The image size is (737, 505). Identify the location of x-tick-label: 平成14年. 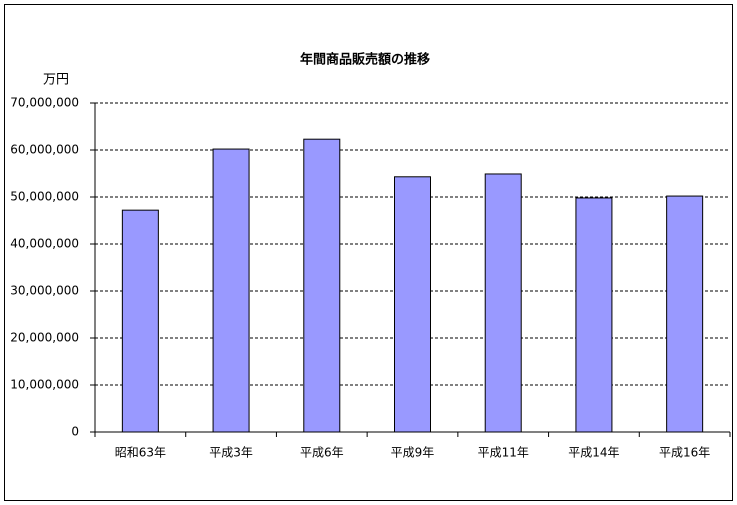
(593, 453).